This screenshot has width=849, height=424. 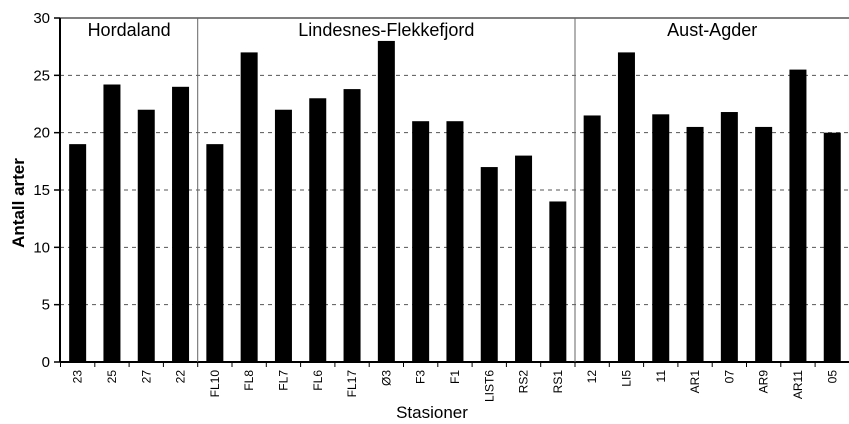 What do you see at coordinates (112, 377) in the screenshot?
I see `x-tick-label: 25` at bounding box center [112, 377].